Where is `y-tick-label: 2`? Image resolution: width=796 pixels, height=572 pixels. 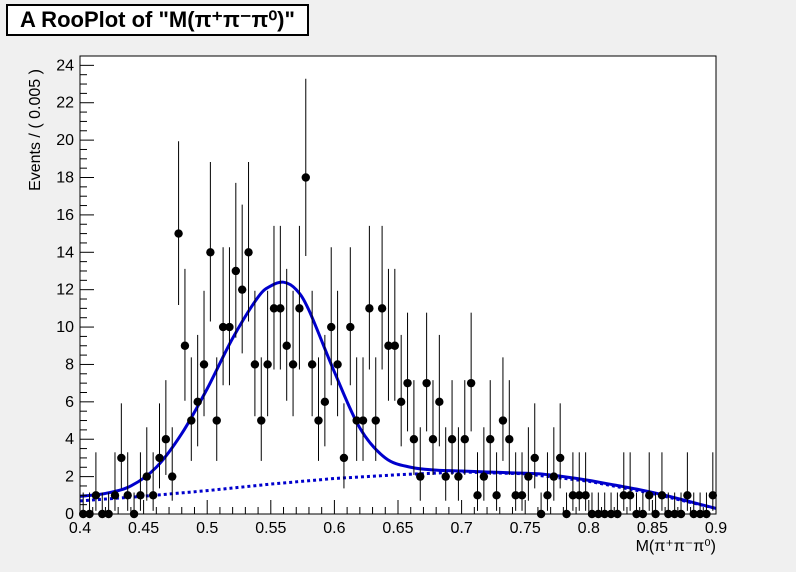 y-tick-label: 2 is located at coordinates (69, 477).